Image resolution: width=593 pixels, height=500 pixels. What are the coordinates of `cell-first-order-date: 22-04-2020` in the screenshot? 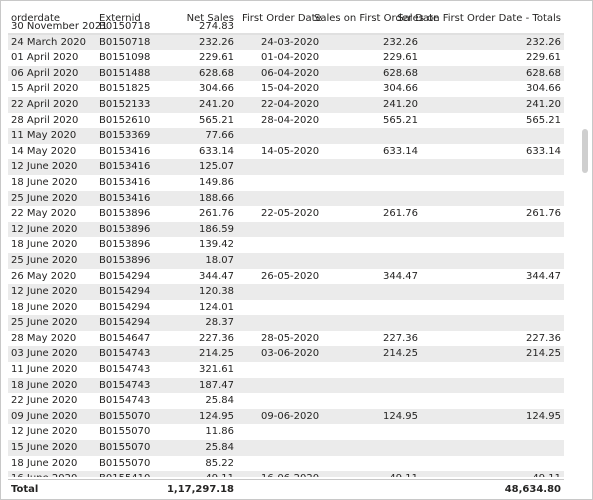 It's located at (290, 104).